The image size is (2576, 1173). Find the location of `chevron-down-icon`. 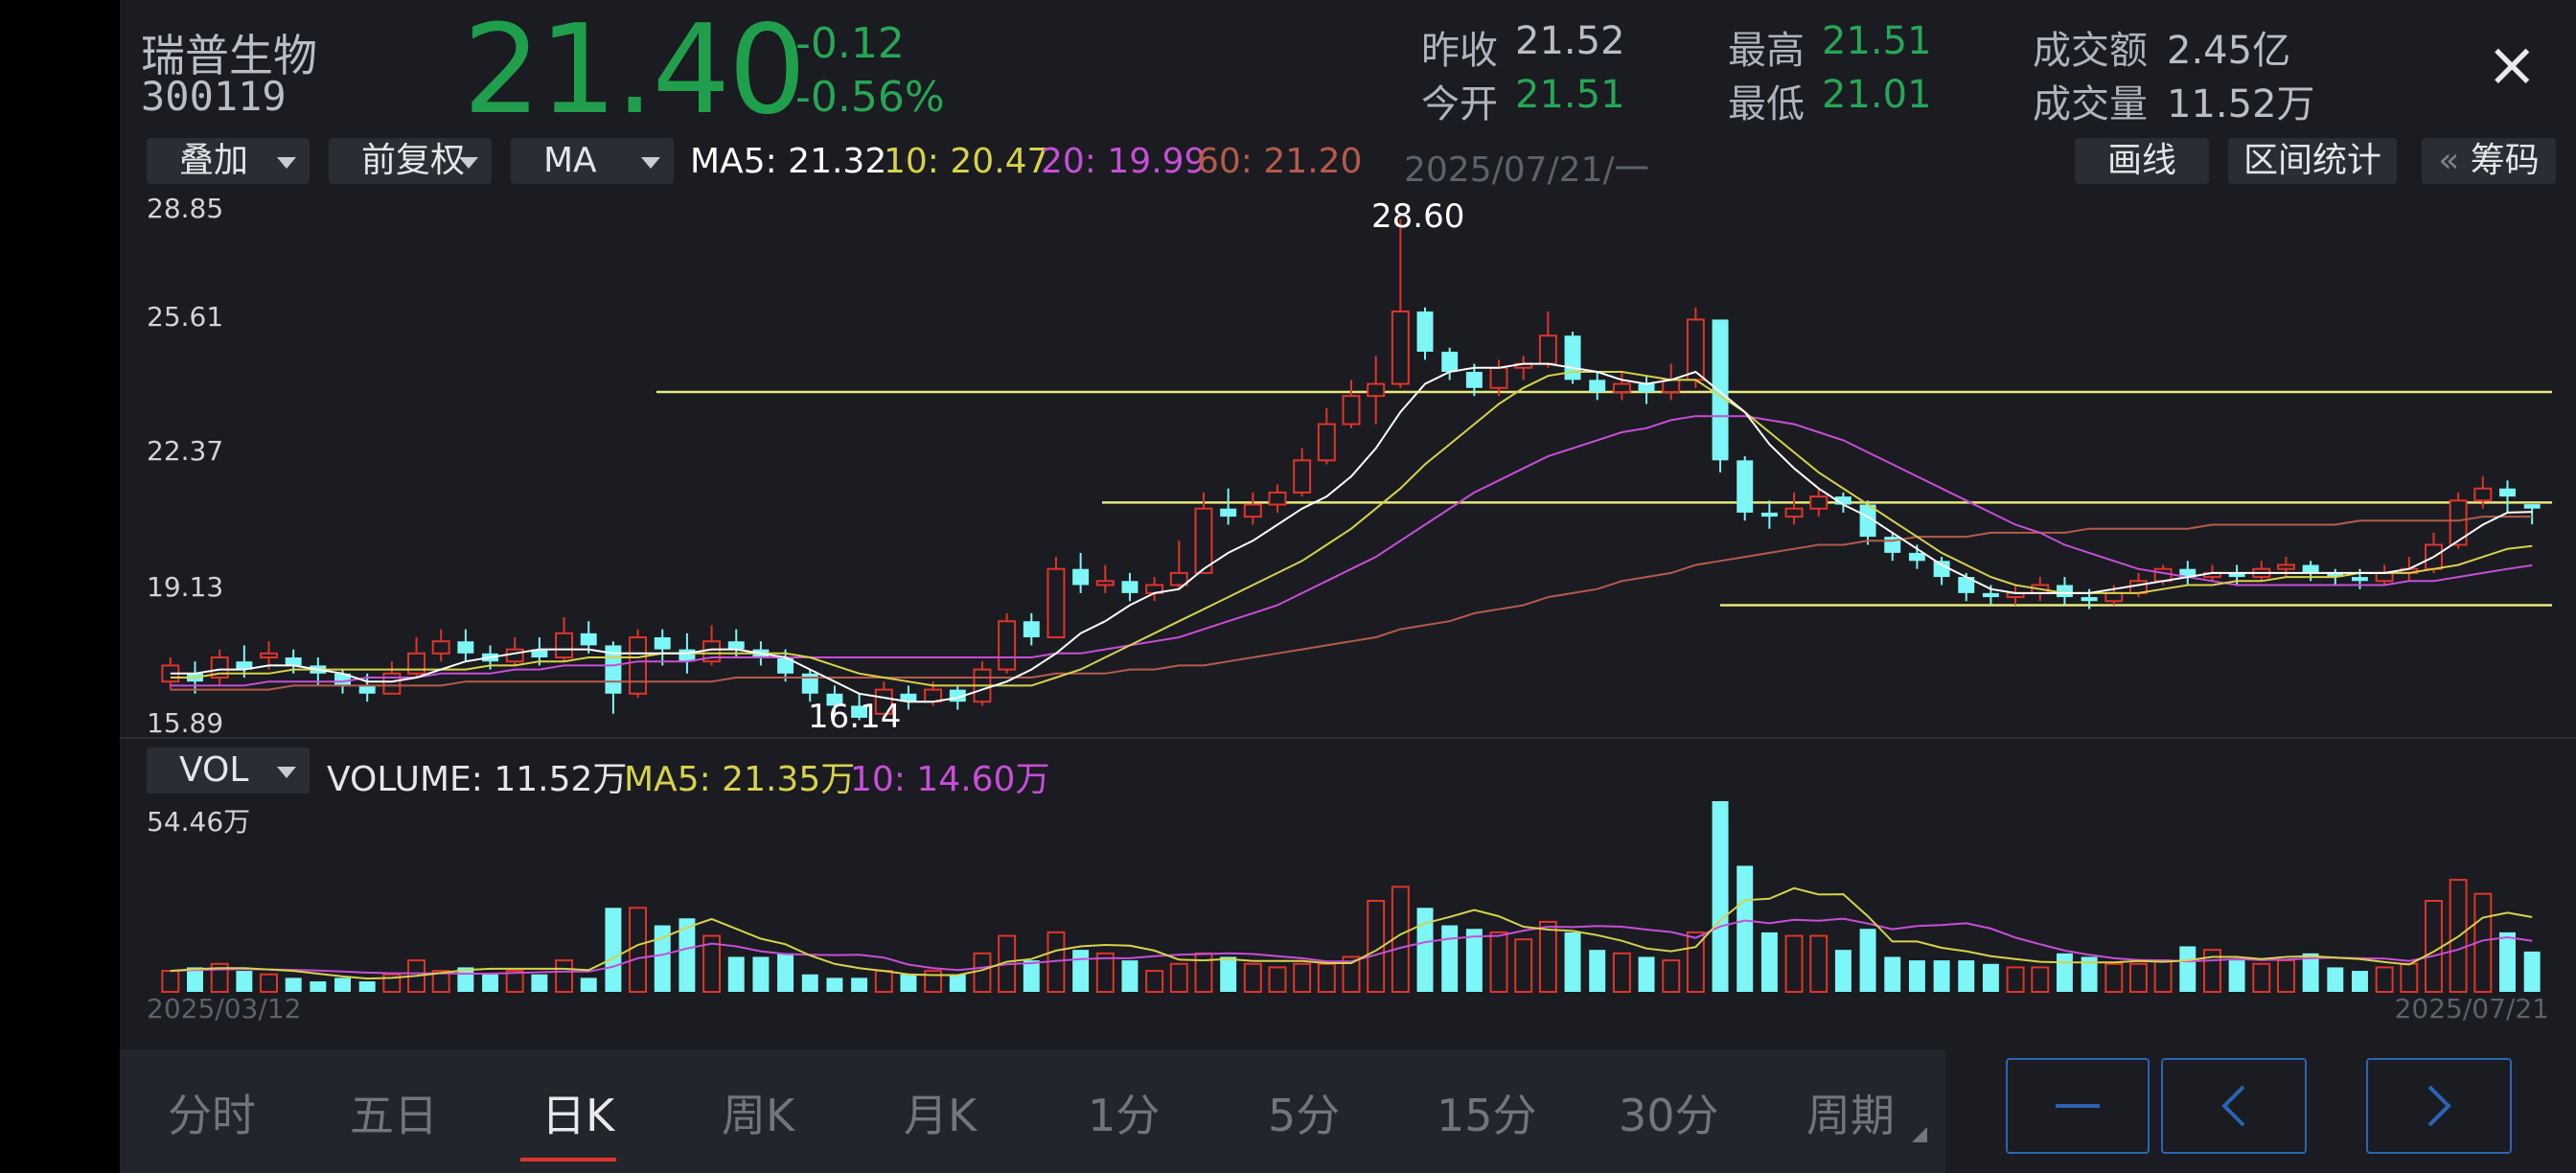

chevron-down-icon is located at coordinates (286, 163).